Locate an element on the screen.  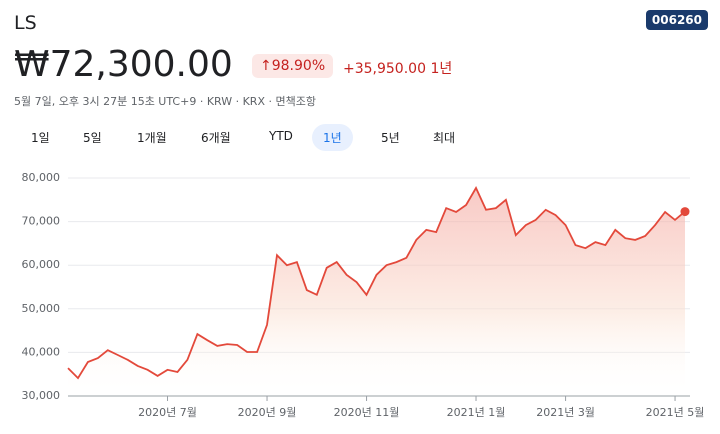
y-tick-label: 80,000 is located at coordinates (41, 177).